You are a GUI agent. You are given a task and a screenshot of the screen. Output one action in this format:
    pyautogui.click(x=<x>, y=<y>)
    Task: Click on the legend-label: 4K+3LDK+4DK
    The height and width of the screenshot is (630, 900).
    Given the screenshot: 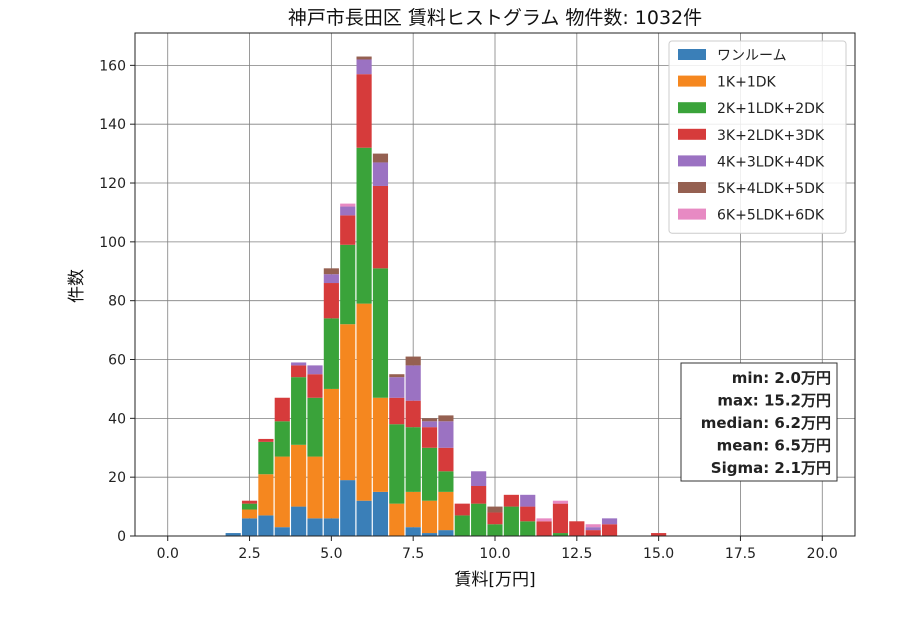 What is the action you would take?
    pyautogui.click(x=771, y=162)
    